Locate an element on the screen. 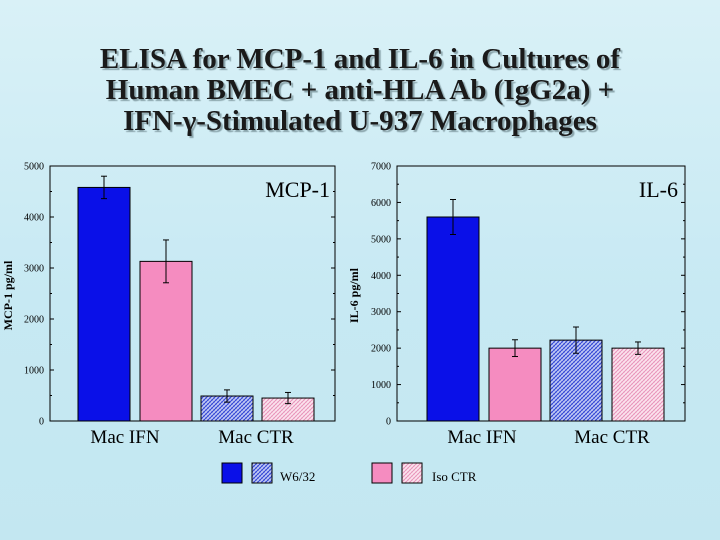 This screenshot has height=540, width=720. title-line-2: Human BMEC + anti-HLA Ab (IgG2a) + is located at coordinates (360, 90).